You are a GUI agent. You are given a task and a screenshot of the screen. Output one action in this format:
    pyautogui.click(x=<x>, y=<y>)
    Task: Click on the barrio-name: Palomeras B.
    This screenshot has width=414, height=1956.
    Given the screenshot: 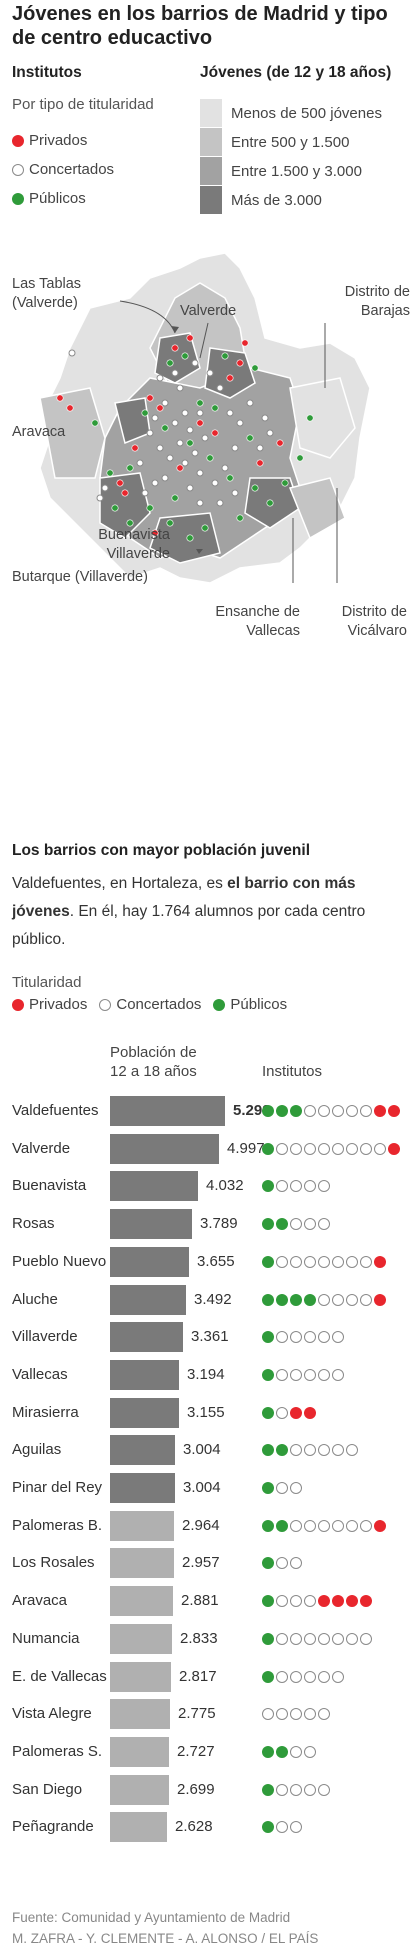 What is the action you would take?
    pyautogui.click(x=57, y=1525)
    